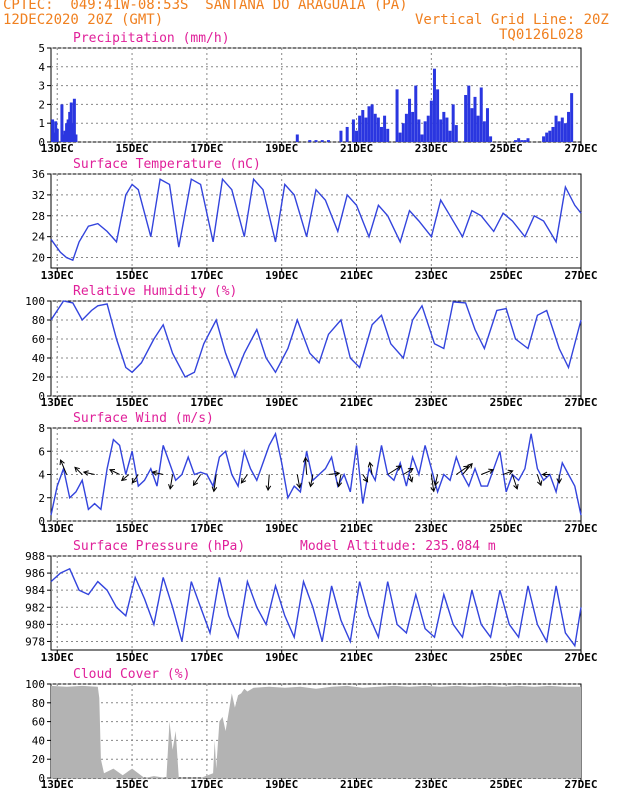 Image resolution: width=618 pixels, height=800 pixels. What do you see at coordinates (159, 546) in the screenshot?
I see `panel-title: Surface Pressure (hPa)` at bounding box center [159, 546].